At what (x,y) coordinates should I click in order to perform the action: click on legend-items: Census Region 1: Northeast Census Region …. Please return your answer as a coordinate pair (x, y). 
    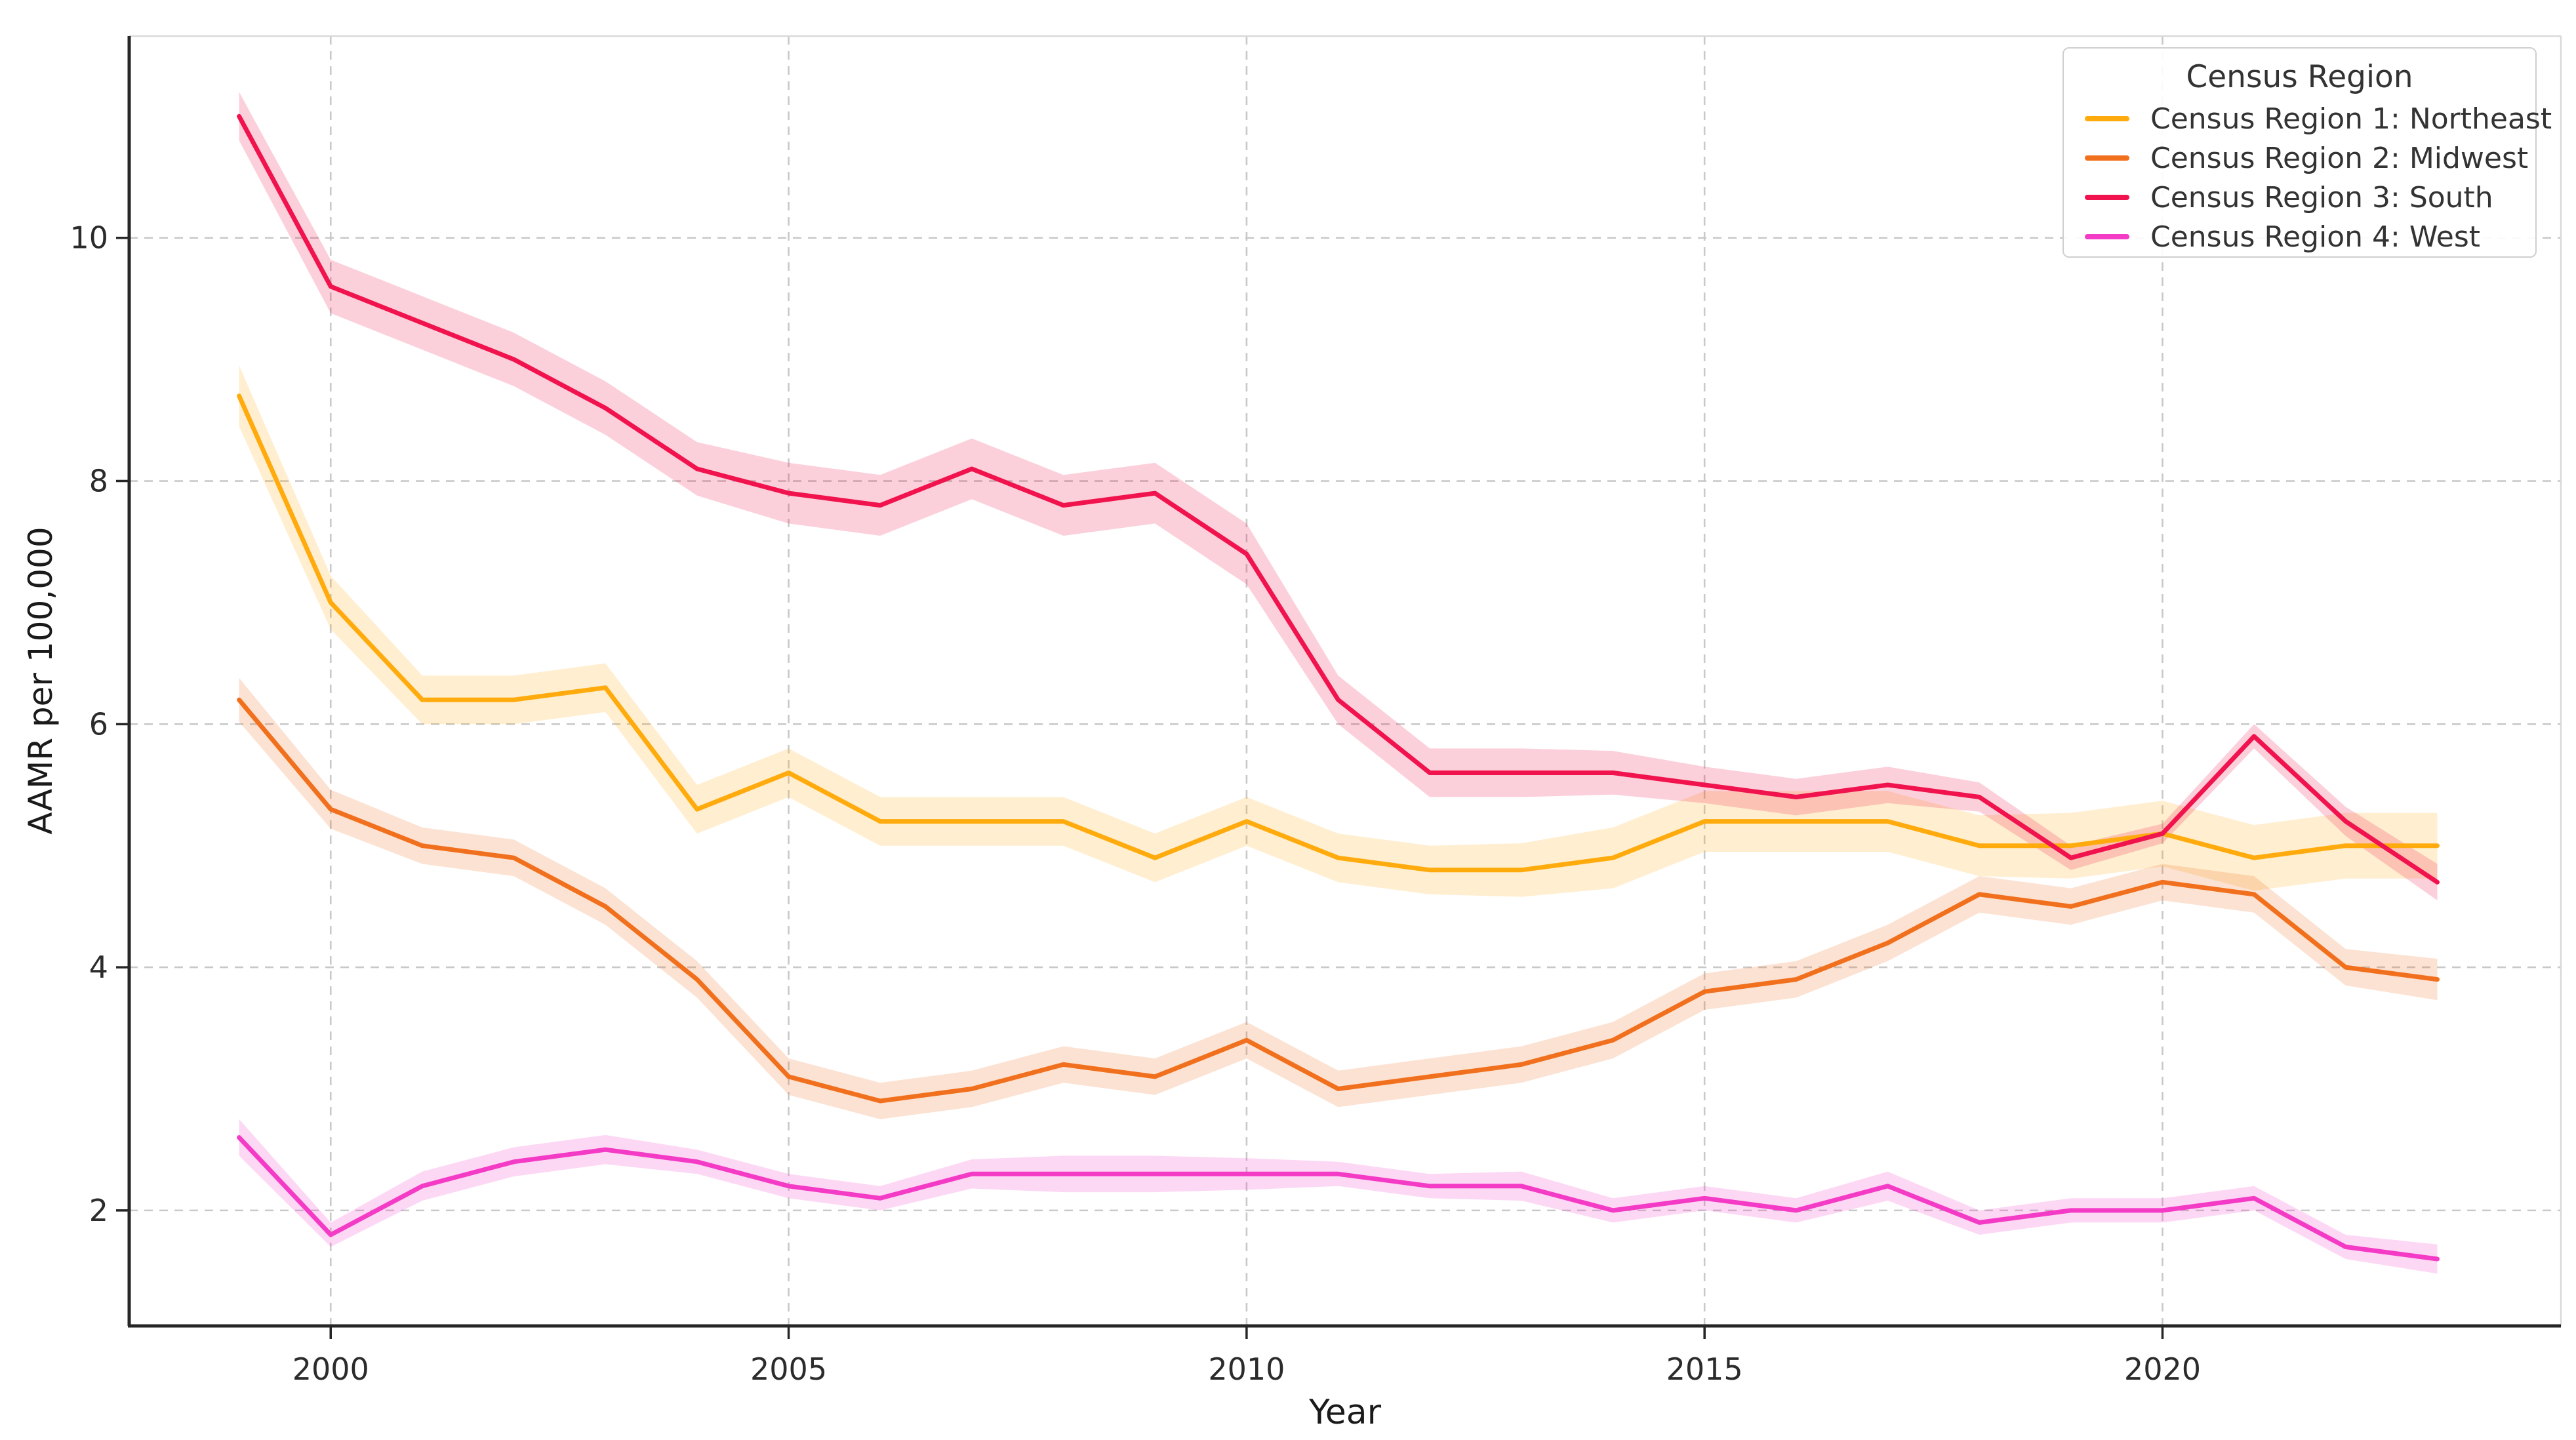
    Looking at the image, I should click on (2308, 177).